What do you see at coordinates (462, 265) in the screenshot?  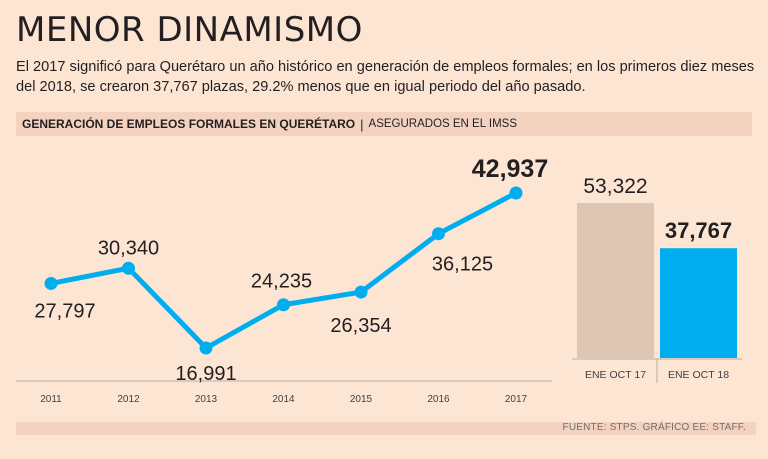 I see `data-label: 36,125` at bounding box center [462, 265].